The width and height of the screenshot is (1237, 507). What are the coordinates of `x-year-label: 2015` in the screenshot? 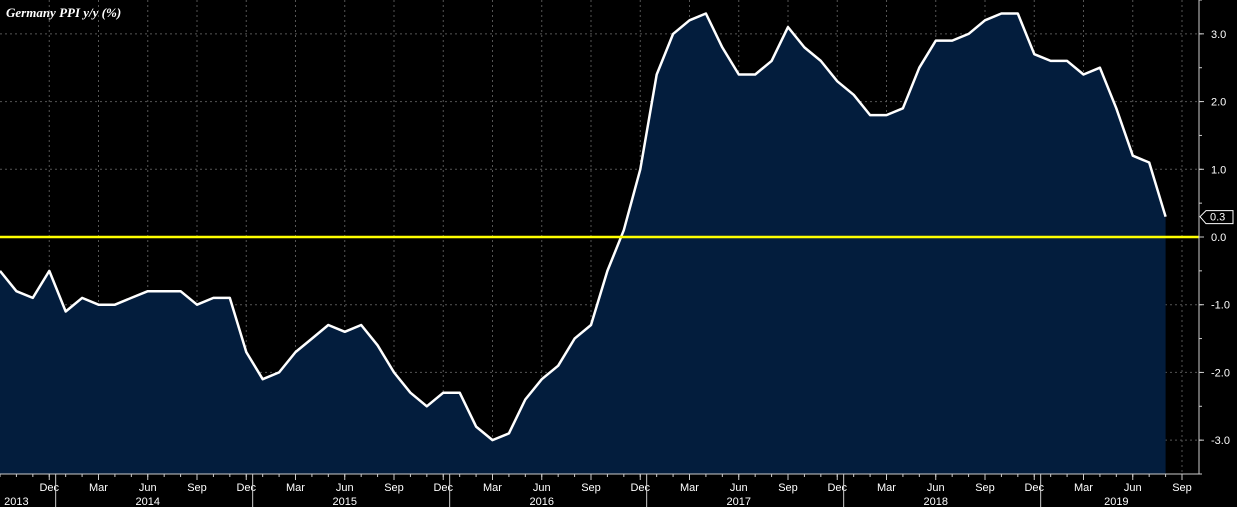 It's located at (345, 501).